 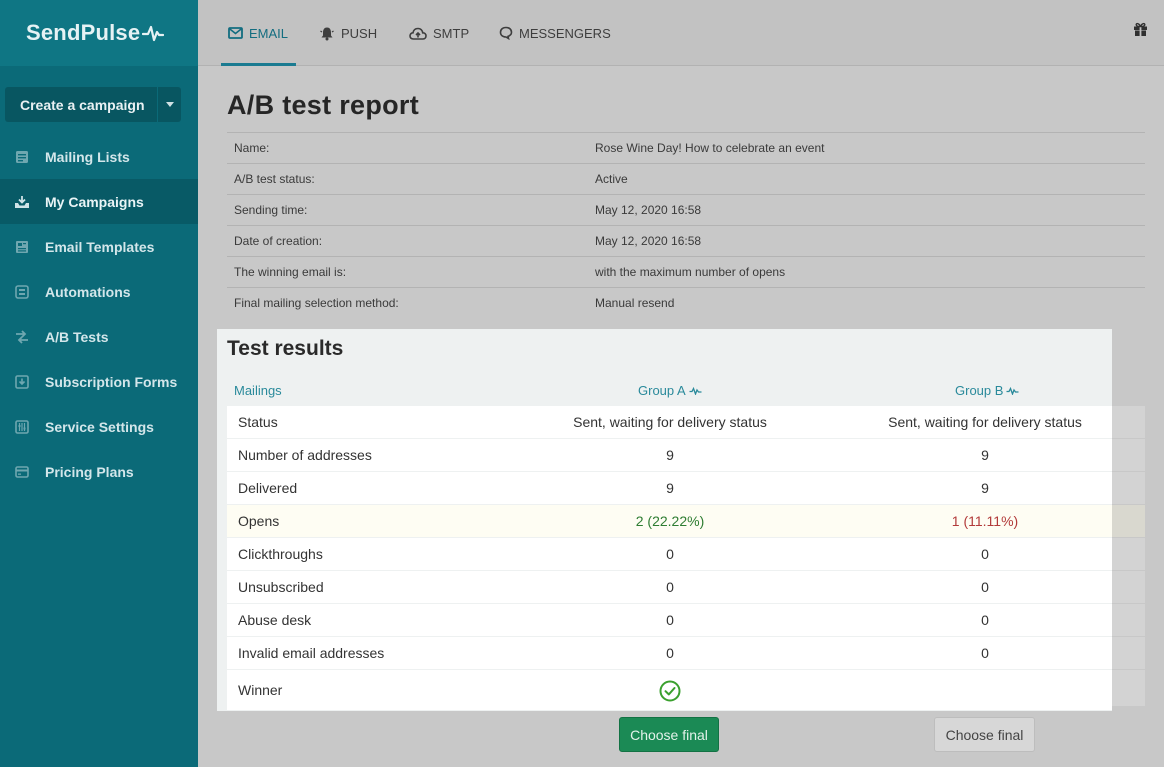 What do you see at coordinates (290, 272) in the screenshot?
I see `info-label: The winning email is:` at bounding box center [290, 272].